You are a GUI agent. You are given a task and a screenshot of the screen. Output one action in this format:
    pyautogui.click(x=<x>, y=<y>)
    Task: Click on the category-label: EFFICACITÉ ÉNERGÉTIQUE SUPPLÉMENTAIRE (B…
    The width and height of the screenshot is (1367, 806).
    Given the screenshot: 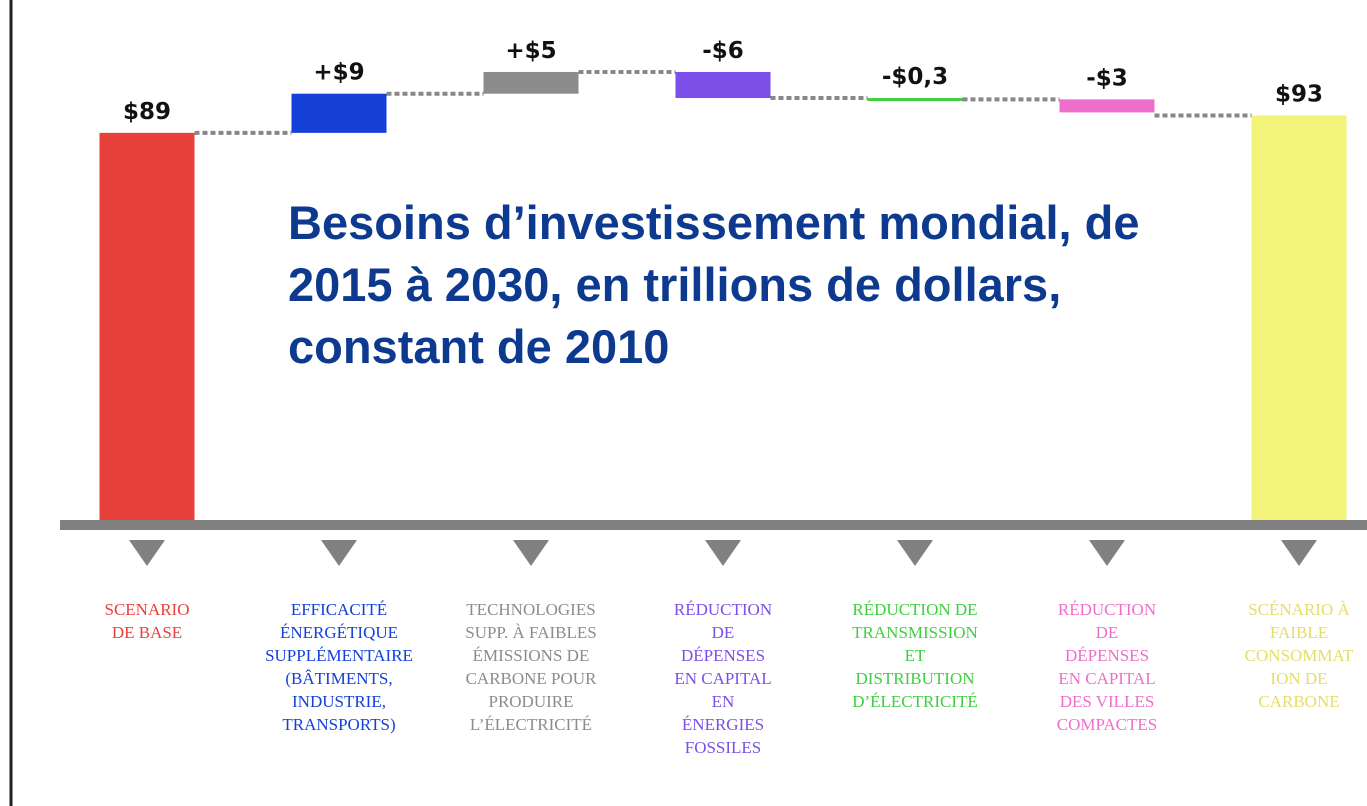 What is the action you would take?
    pyautogui.click(x=339, y=667)
    